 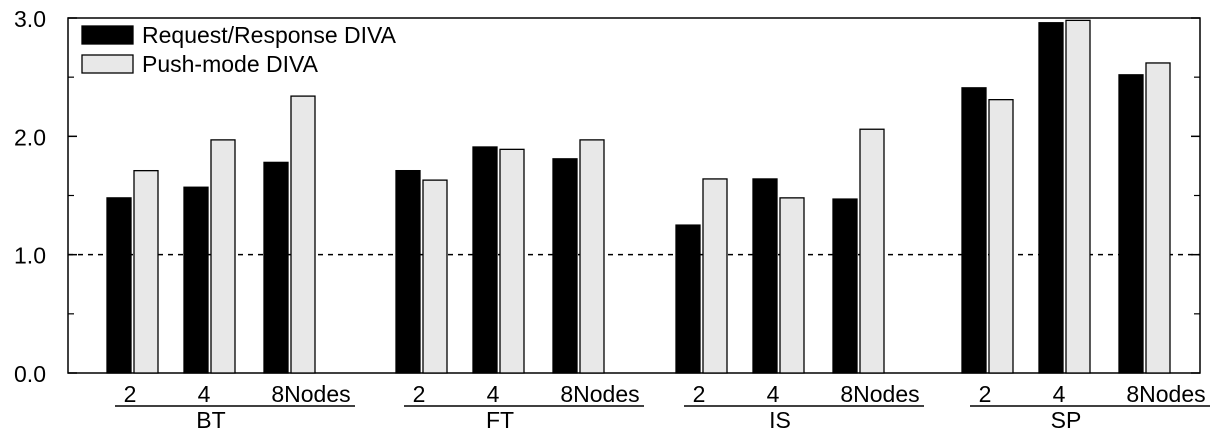 What do you see at coordinates (1066, 420) in the screenshot?
I see `group-label-sp: SP` at bounding box center [1066, 420].